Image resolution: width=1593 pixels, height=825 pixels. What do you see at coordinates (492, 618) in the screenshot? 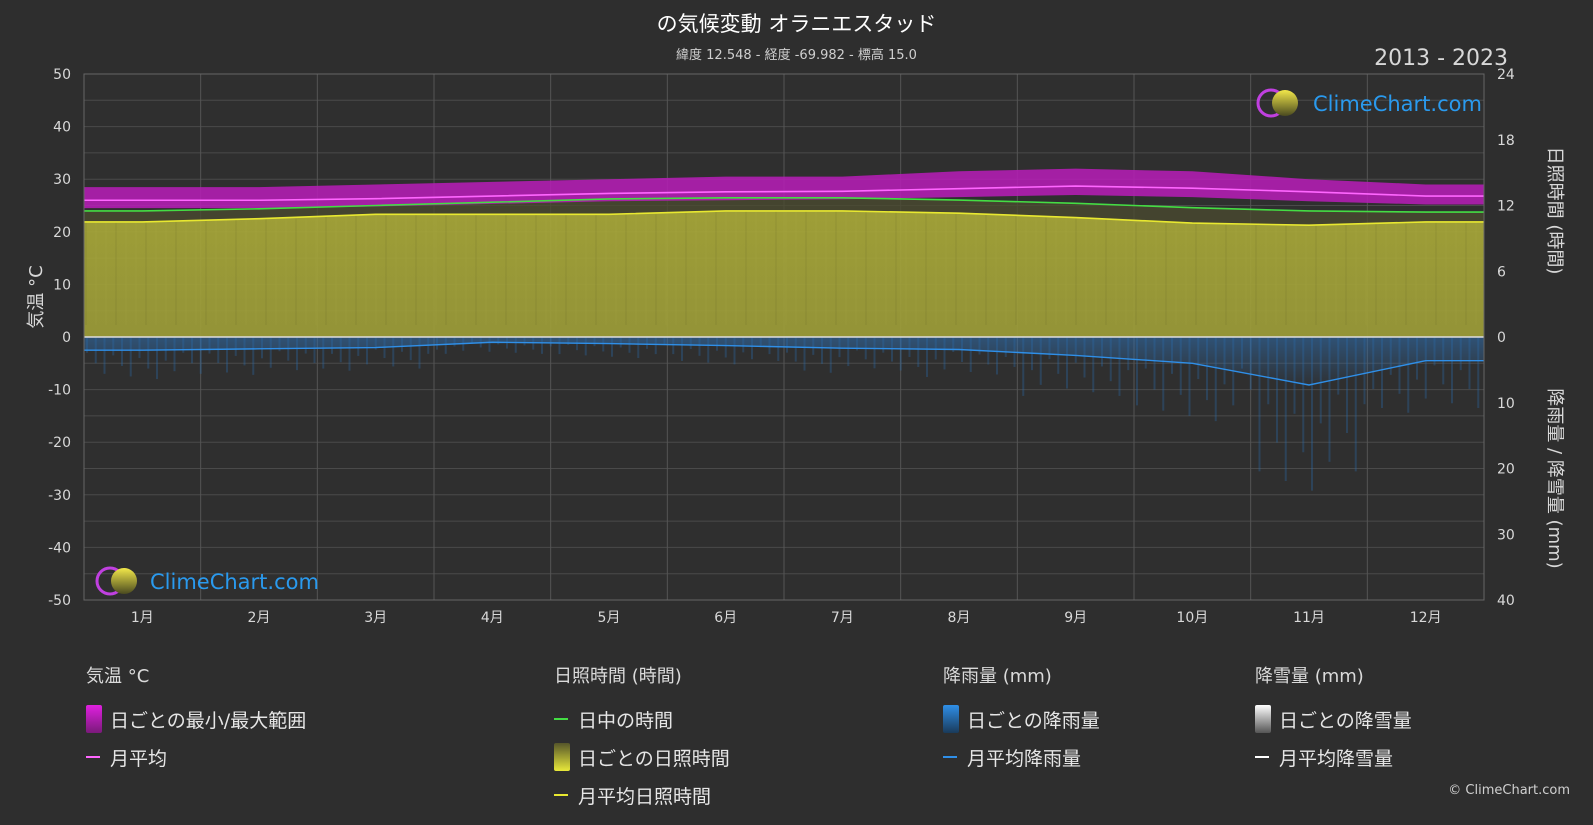
I see `x-tick-label: 4月` at bounding box center [492, 618].